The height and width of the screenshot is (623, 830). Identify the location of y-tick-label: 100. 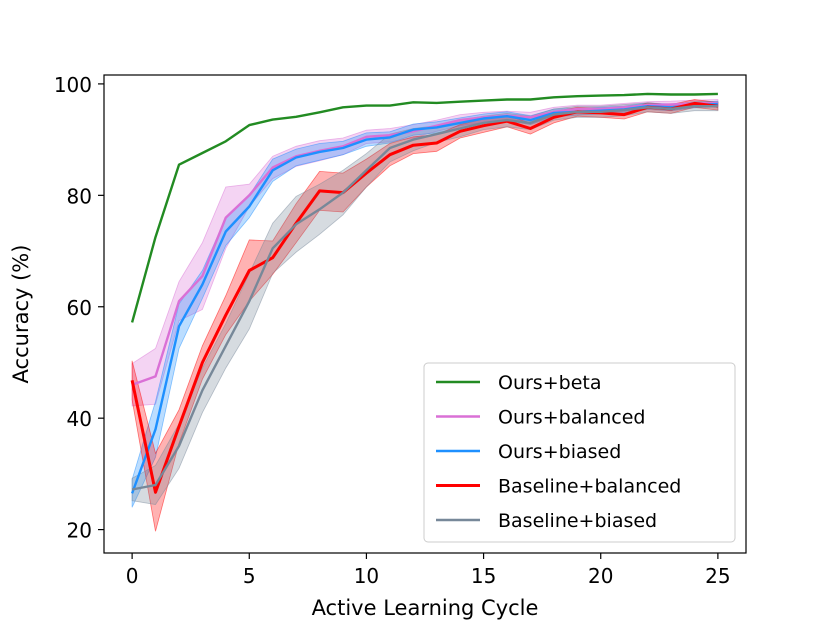
(73, 85).